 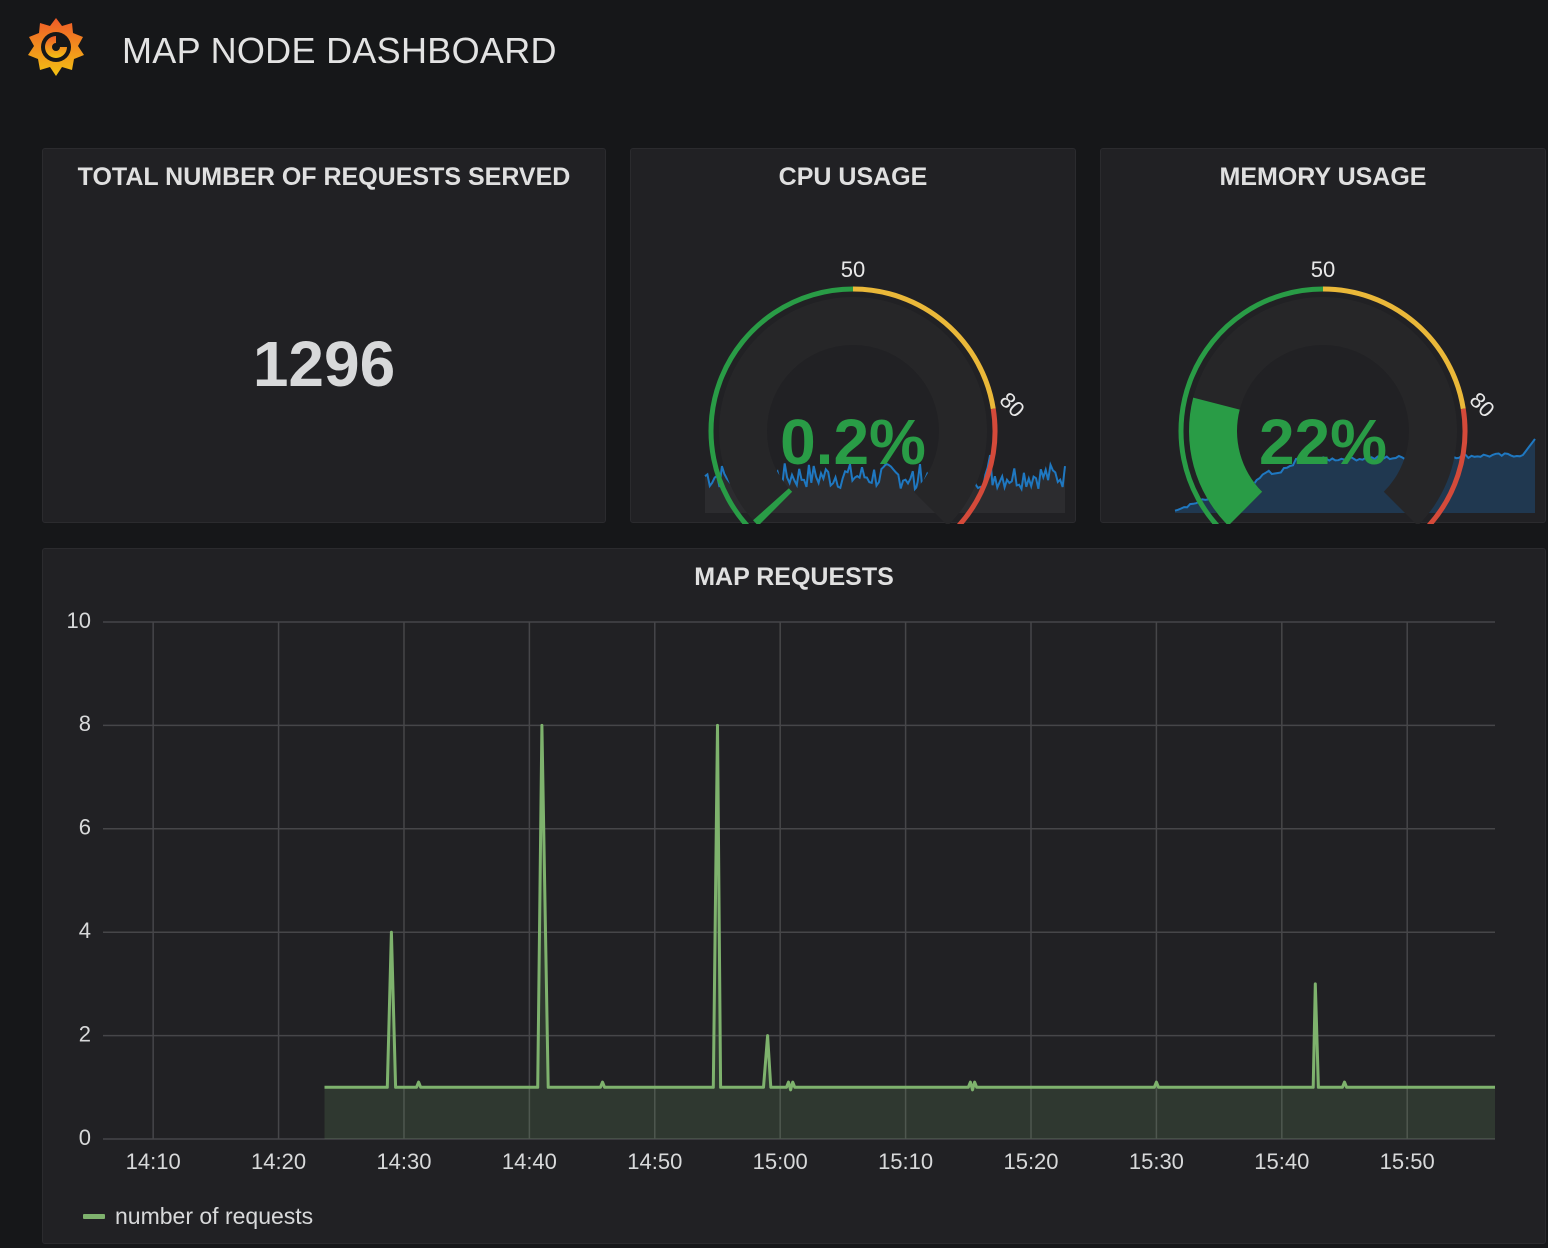 What do you see at coordinates (529, 1161) in the screenshot?
I see `x-tick-label: 14:40` at bounding box center [529, 1161].